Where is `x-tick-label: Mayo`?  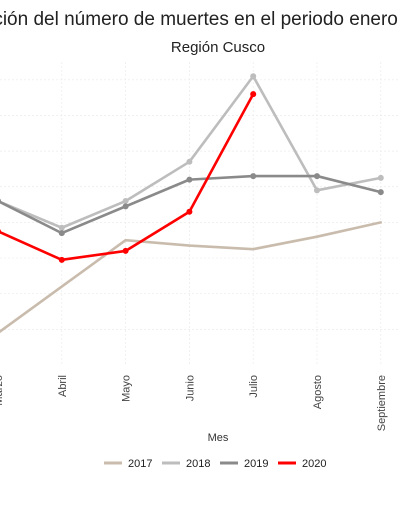 x-tick-label: Mayo is located at coordinates (127, 388).